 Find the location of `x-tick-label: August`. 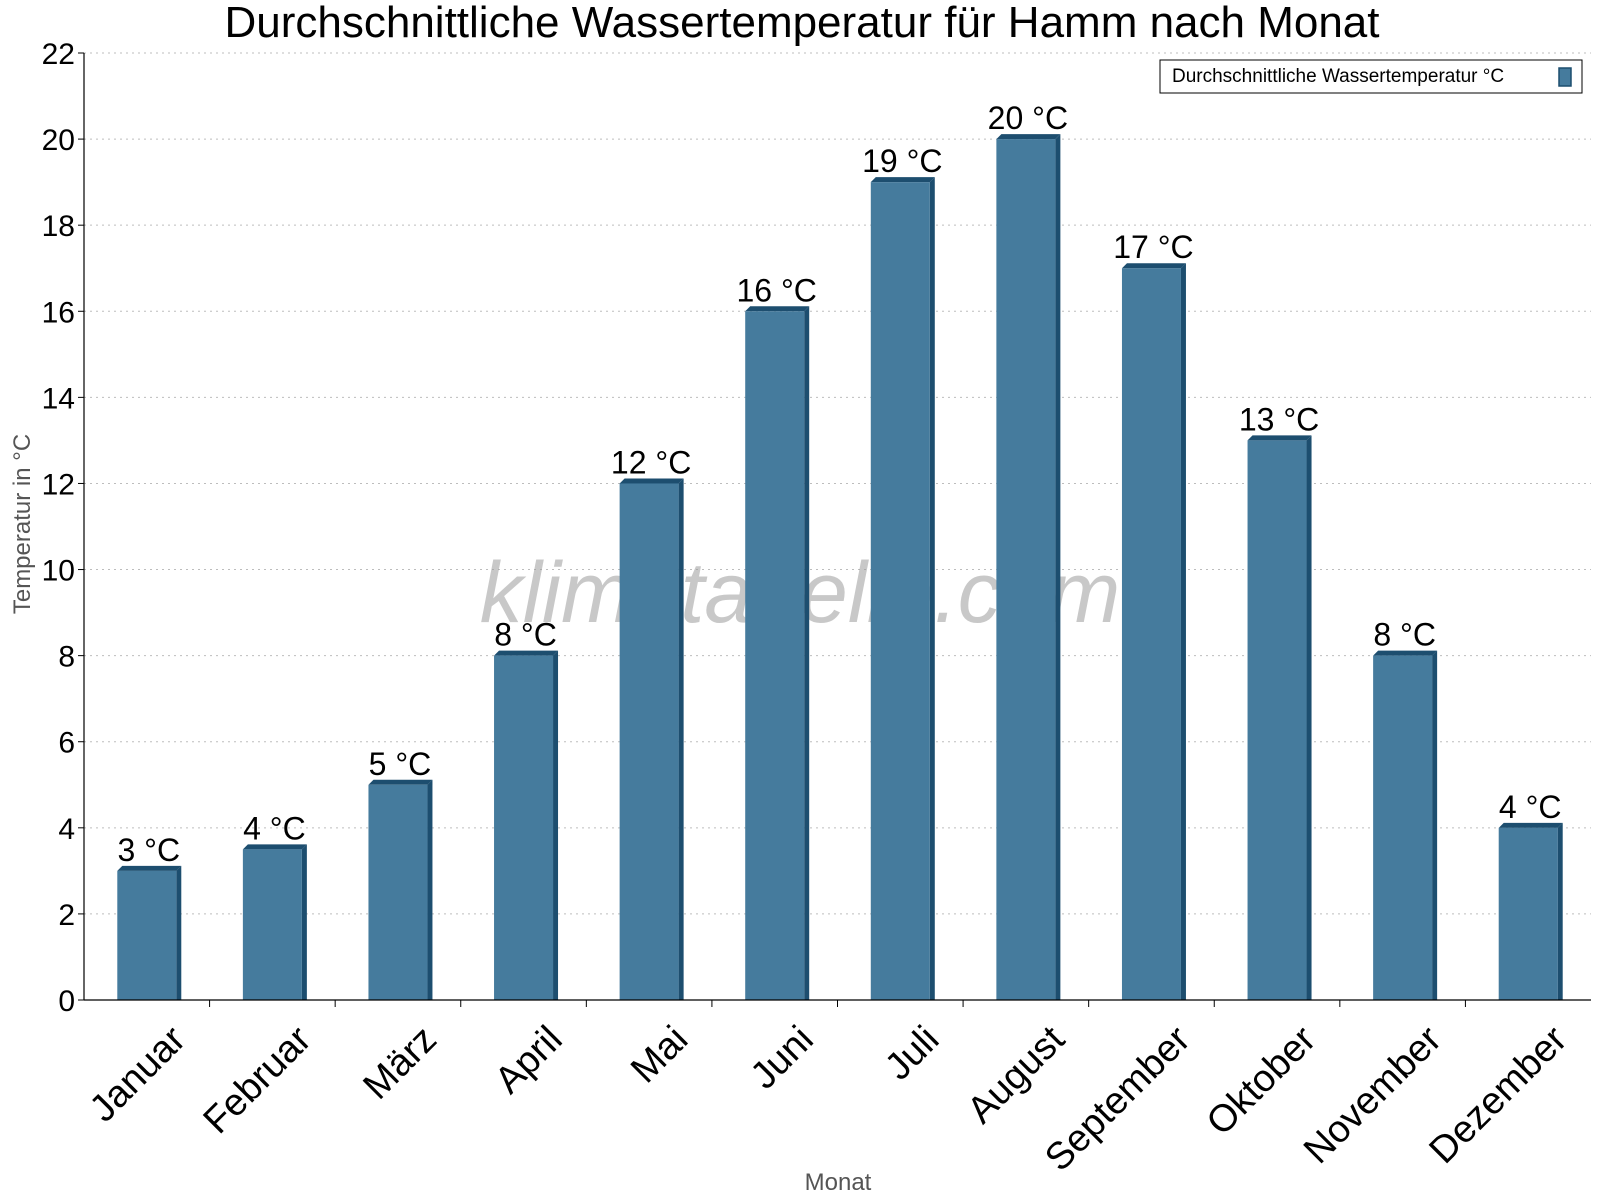

x-tick-label: August is located at coordinates (1017, 1075).